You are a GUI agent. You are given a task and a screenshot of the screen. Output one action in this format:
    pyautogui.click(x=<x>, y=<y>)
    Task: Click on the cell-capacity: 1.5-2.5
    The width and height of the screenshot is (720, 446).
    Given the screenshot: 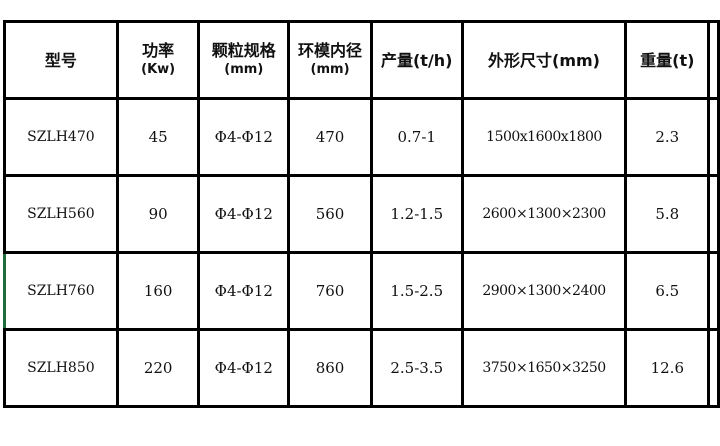 What is the action you would take?
    pyautogui.click(x=416, y=291)
    